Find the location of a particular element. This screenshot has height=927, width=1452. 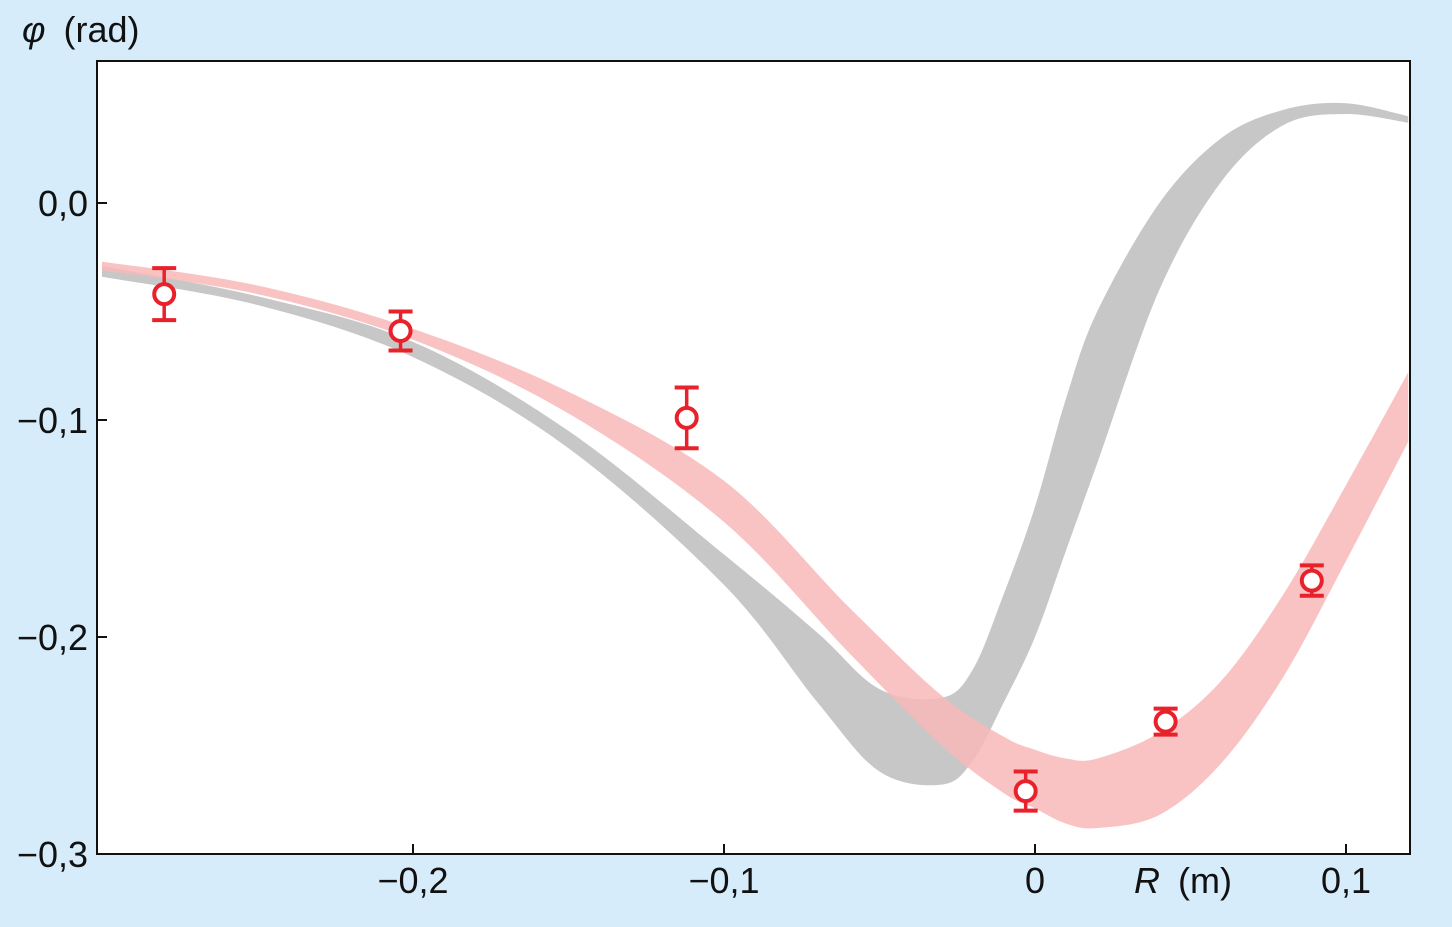

x-axis-title: R (m) is located at coordinates (1183, 880).